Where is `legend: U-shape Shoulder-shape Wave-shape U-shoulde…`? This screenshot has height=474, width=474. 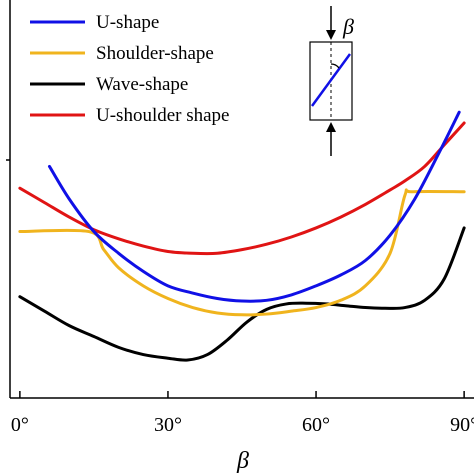
legend: U-shape Shoulder-shape Wave-shape U-shoulde… is located at coordinates (130, 69).